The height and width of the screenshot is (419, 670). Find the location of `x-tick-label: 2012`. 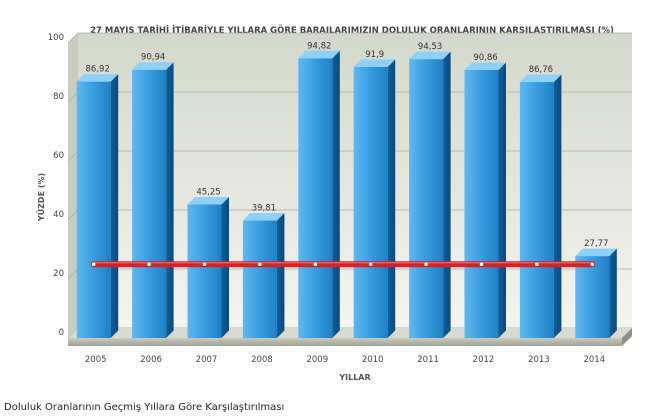

x-tick-label: 2012 is located at coordinates (484, 360).